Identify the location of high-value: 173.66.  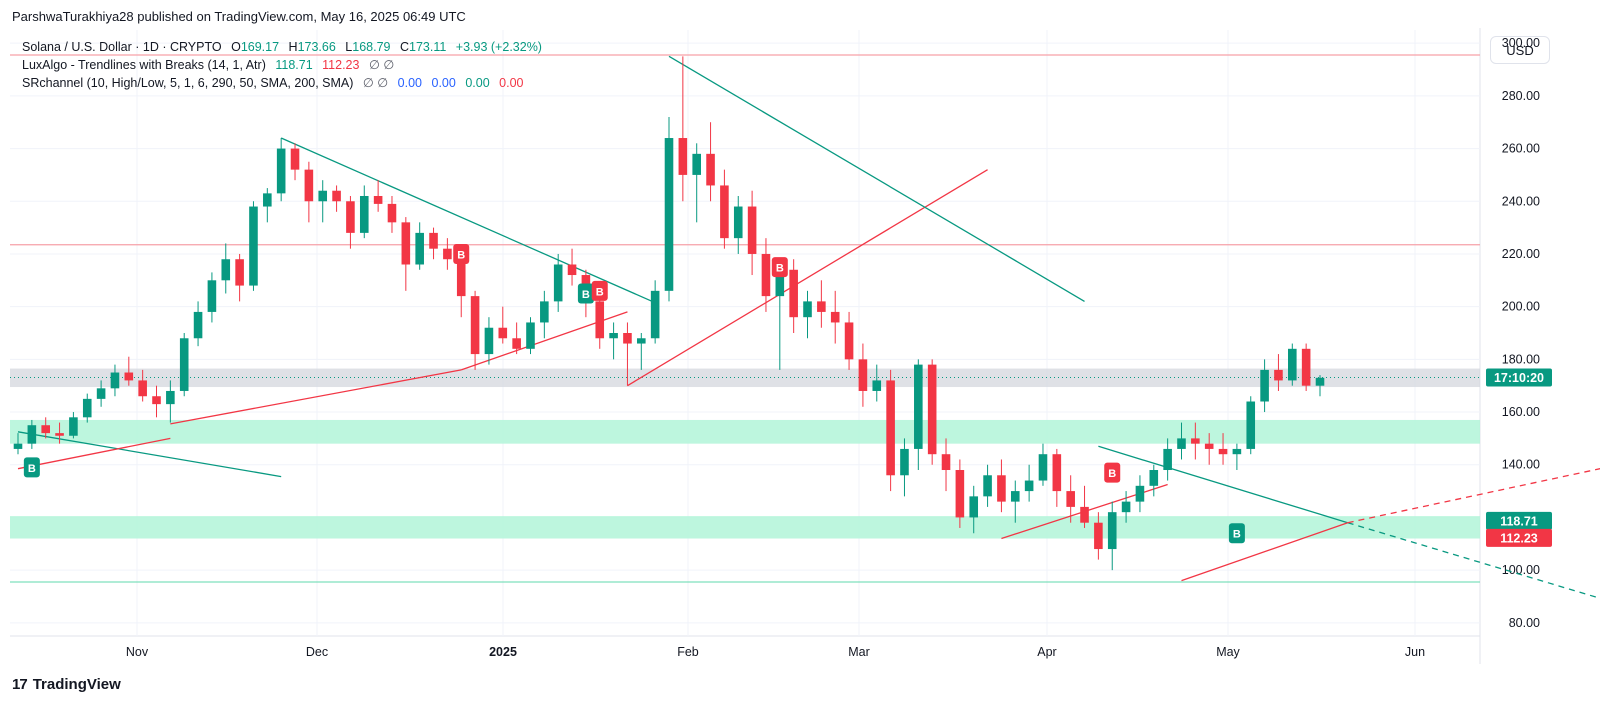
(316, 47).